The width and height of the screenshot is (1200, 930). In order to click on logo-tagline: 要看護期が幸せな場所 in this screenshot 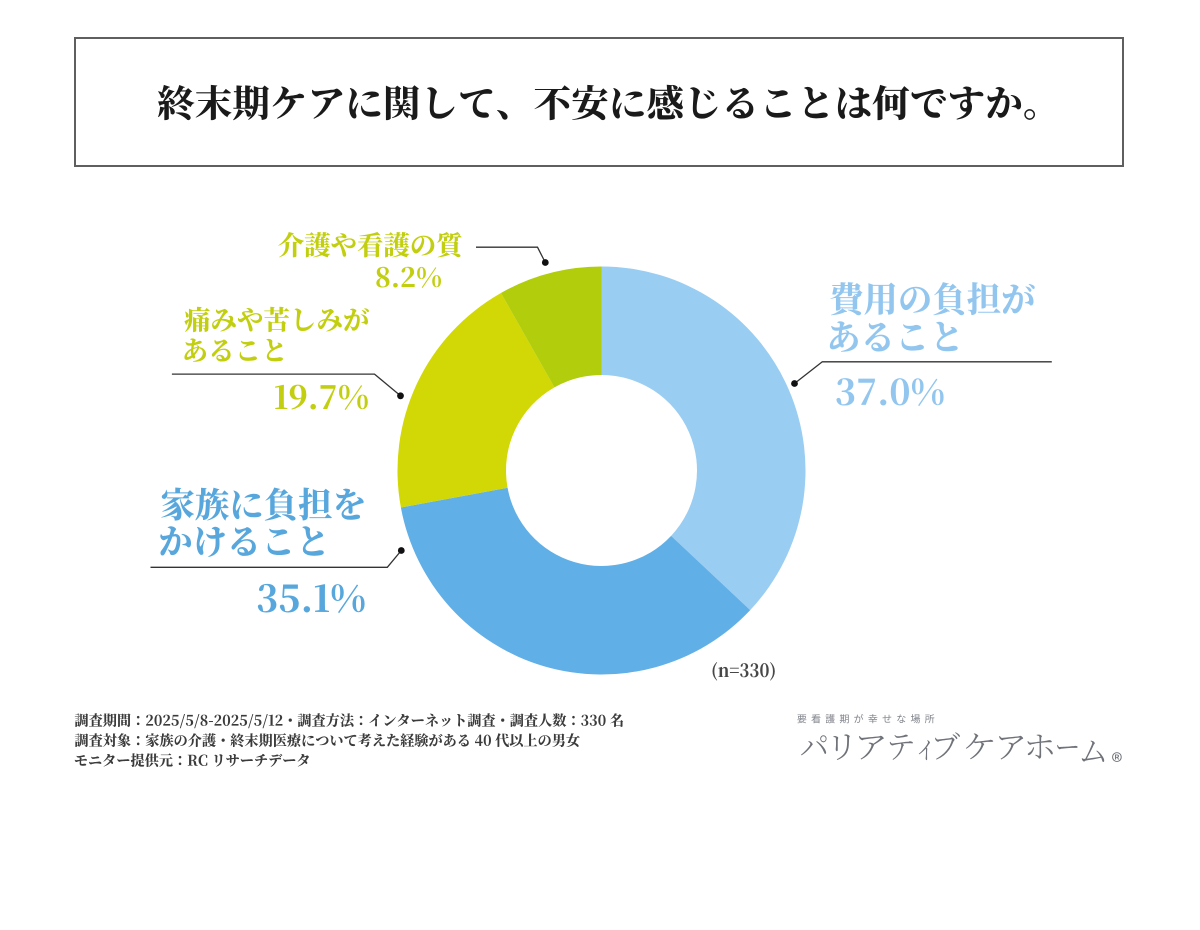, I will do `click(865, 718)`.